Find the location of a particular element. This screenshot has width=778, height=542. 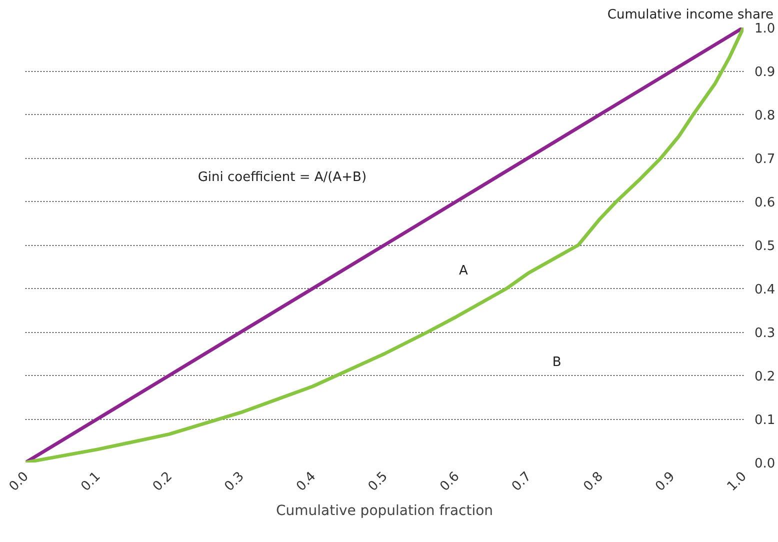

x-tick-label: 0.3 is located at coordinates (235, 481).